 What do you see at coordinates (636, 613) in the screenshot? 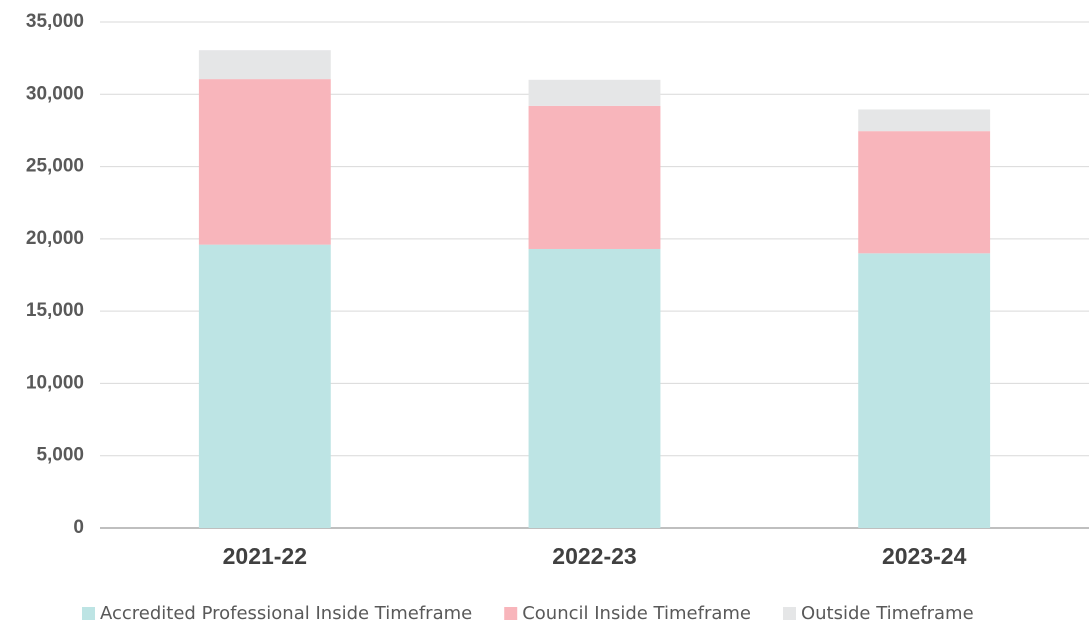
I see `legend-label: Council Inside Timeframe` at bounding box center [636, 613].